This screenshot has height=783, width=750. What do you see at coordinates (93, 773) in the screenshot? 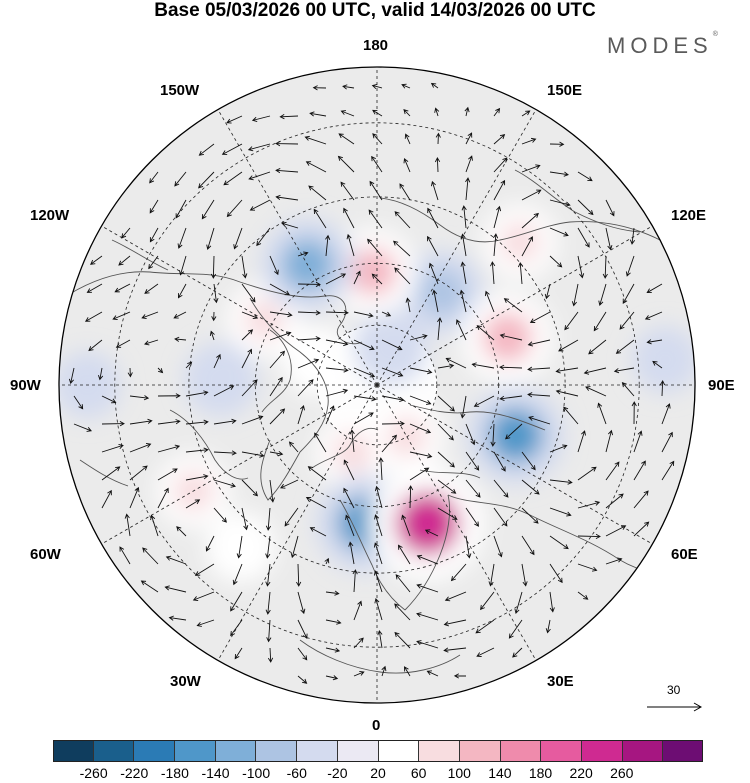
I see `colorbar-tick-label: -260` at bounding box center [93, 773].